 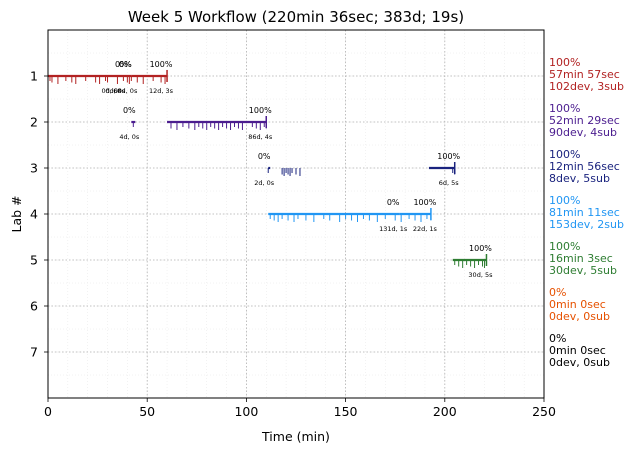 What do you see at coordinates (147, 411) in the screenshot?
I see `x-tick-label: 50` at bounding box center [147, 411].